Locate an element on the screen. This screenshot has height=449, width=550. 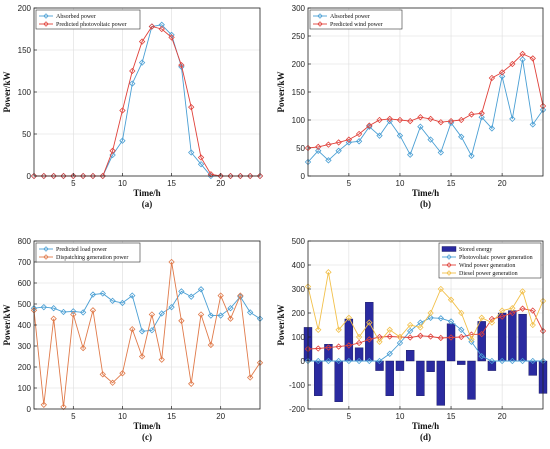
legend-swatch is located at coordinates (449, 249).